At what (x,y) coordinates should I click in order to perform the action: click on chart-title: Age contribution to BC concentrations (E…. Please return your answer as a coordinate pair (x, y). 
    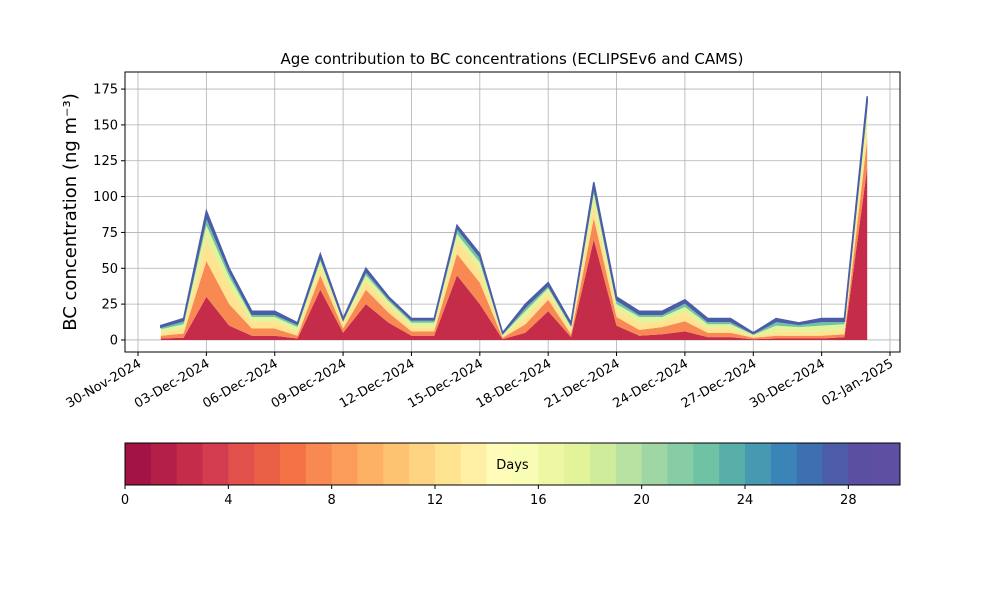
    Looking at the image, I should click on (512, 59).